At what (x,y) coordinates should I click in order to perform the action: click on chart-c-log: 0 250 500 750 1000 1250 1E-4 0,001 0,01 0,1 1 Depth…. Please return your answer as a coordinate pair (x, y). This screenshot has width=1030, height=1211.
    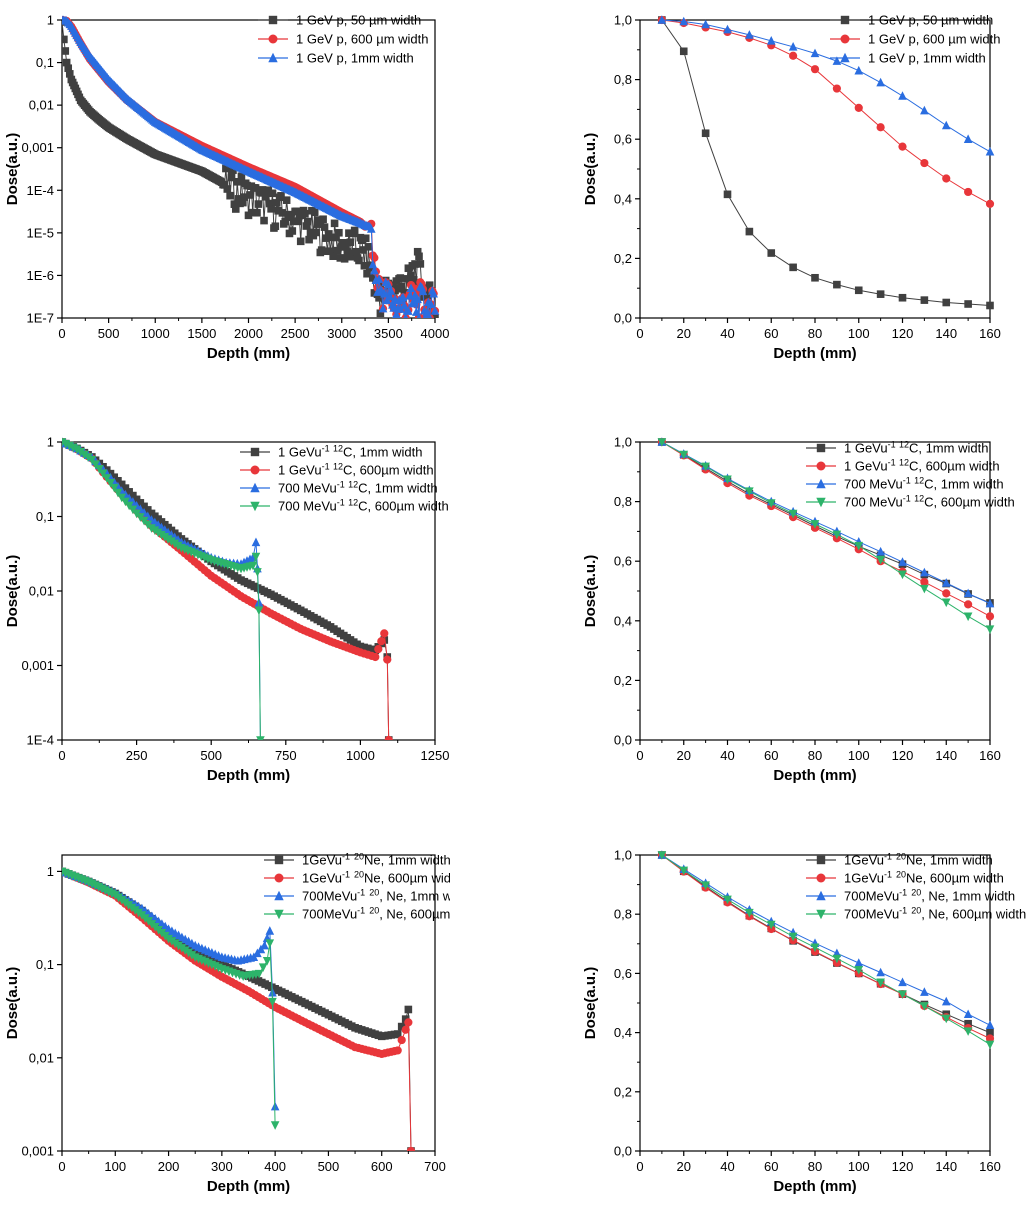
    Looking at the image, I should click on (226, 610).